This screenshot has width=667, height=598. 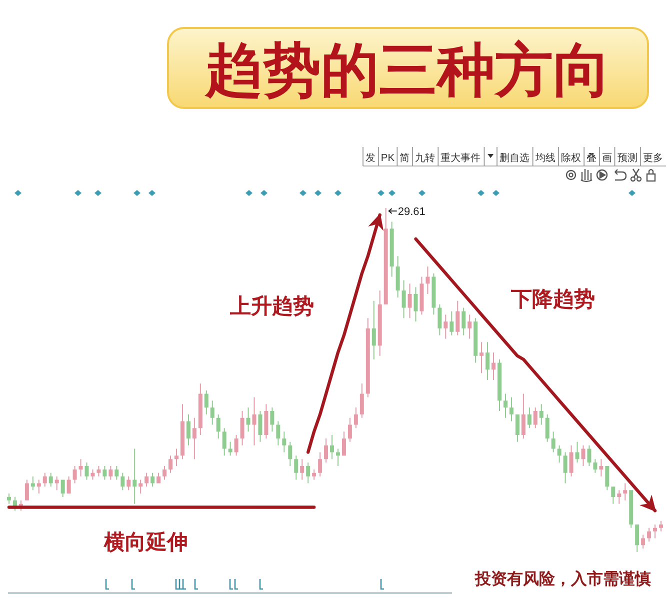 I want to click on text: 投资有风险，入市需谨慎, so click(x=562, y=579).